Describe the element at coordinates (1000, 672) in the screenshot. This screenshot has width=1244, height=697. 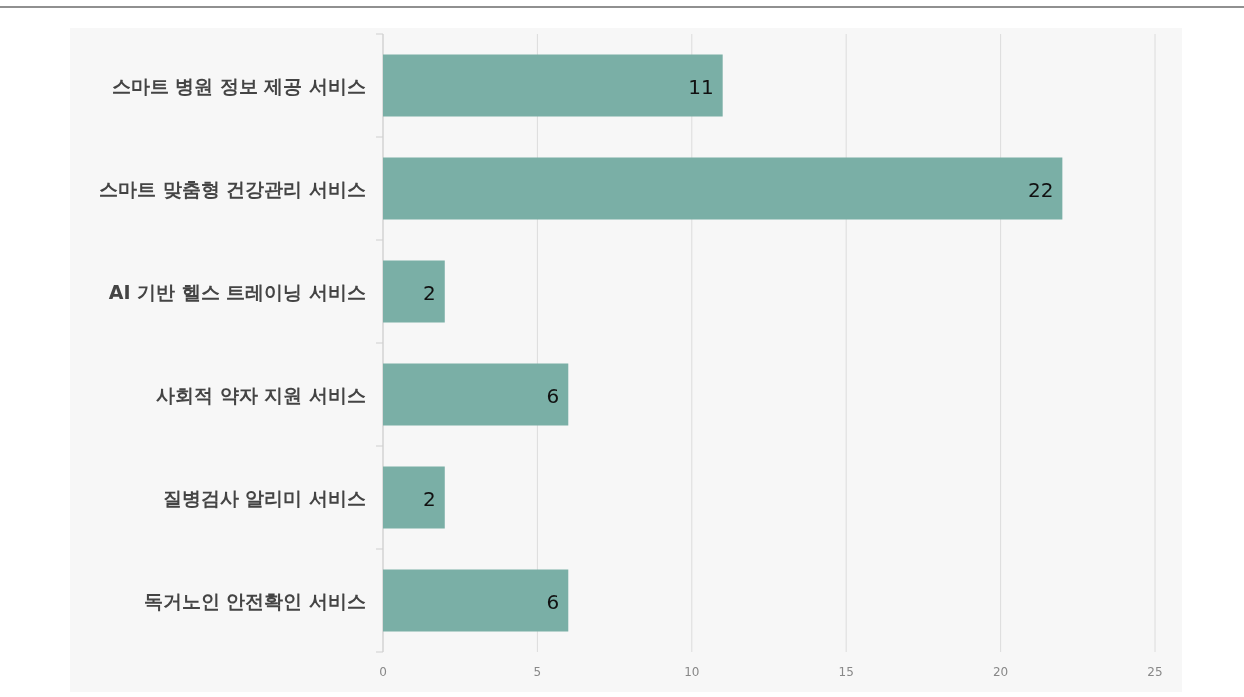
I see `x-tick-label: 20` at that location.